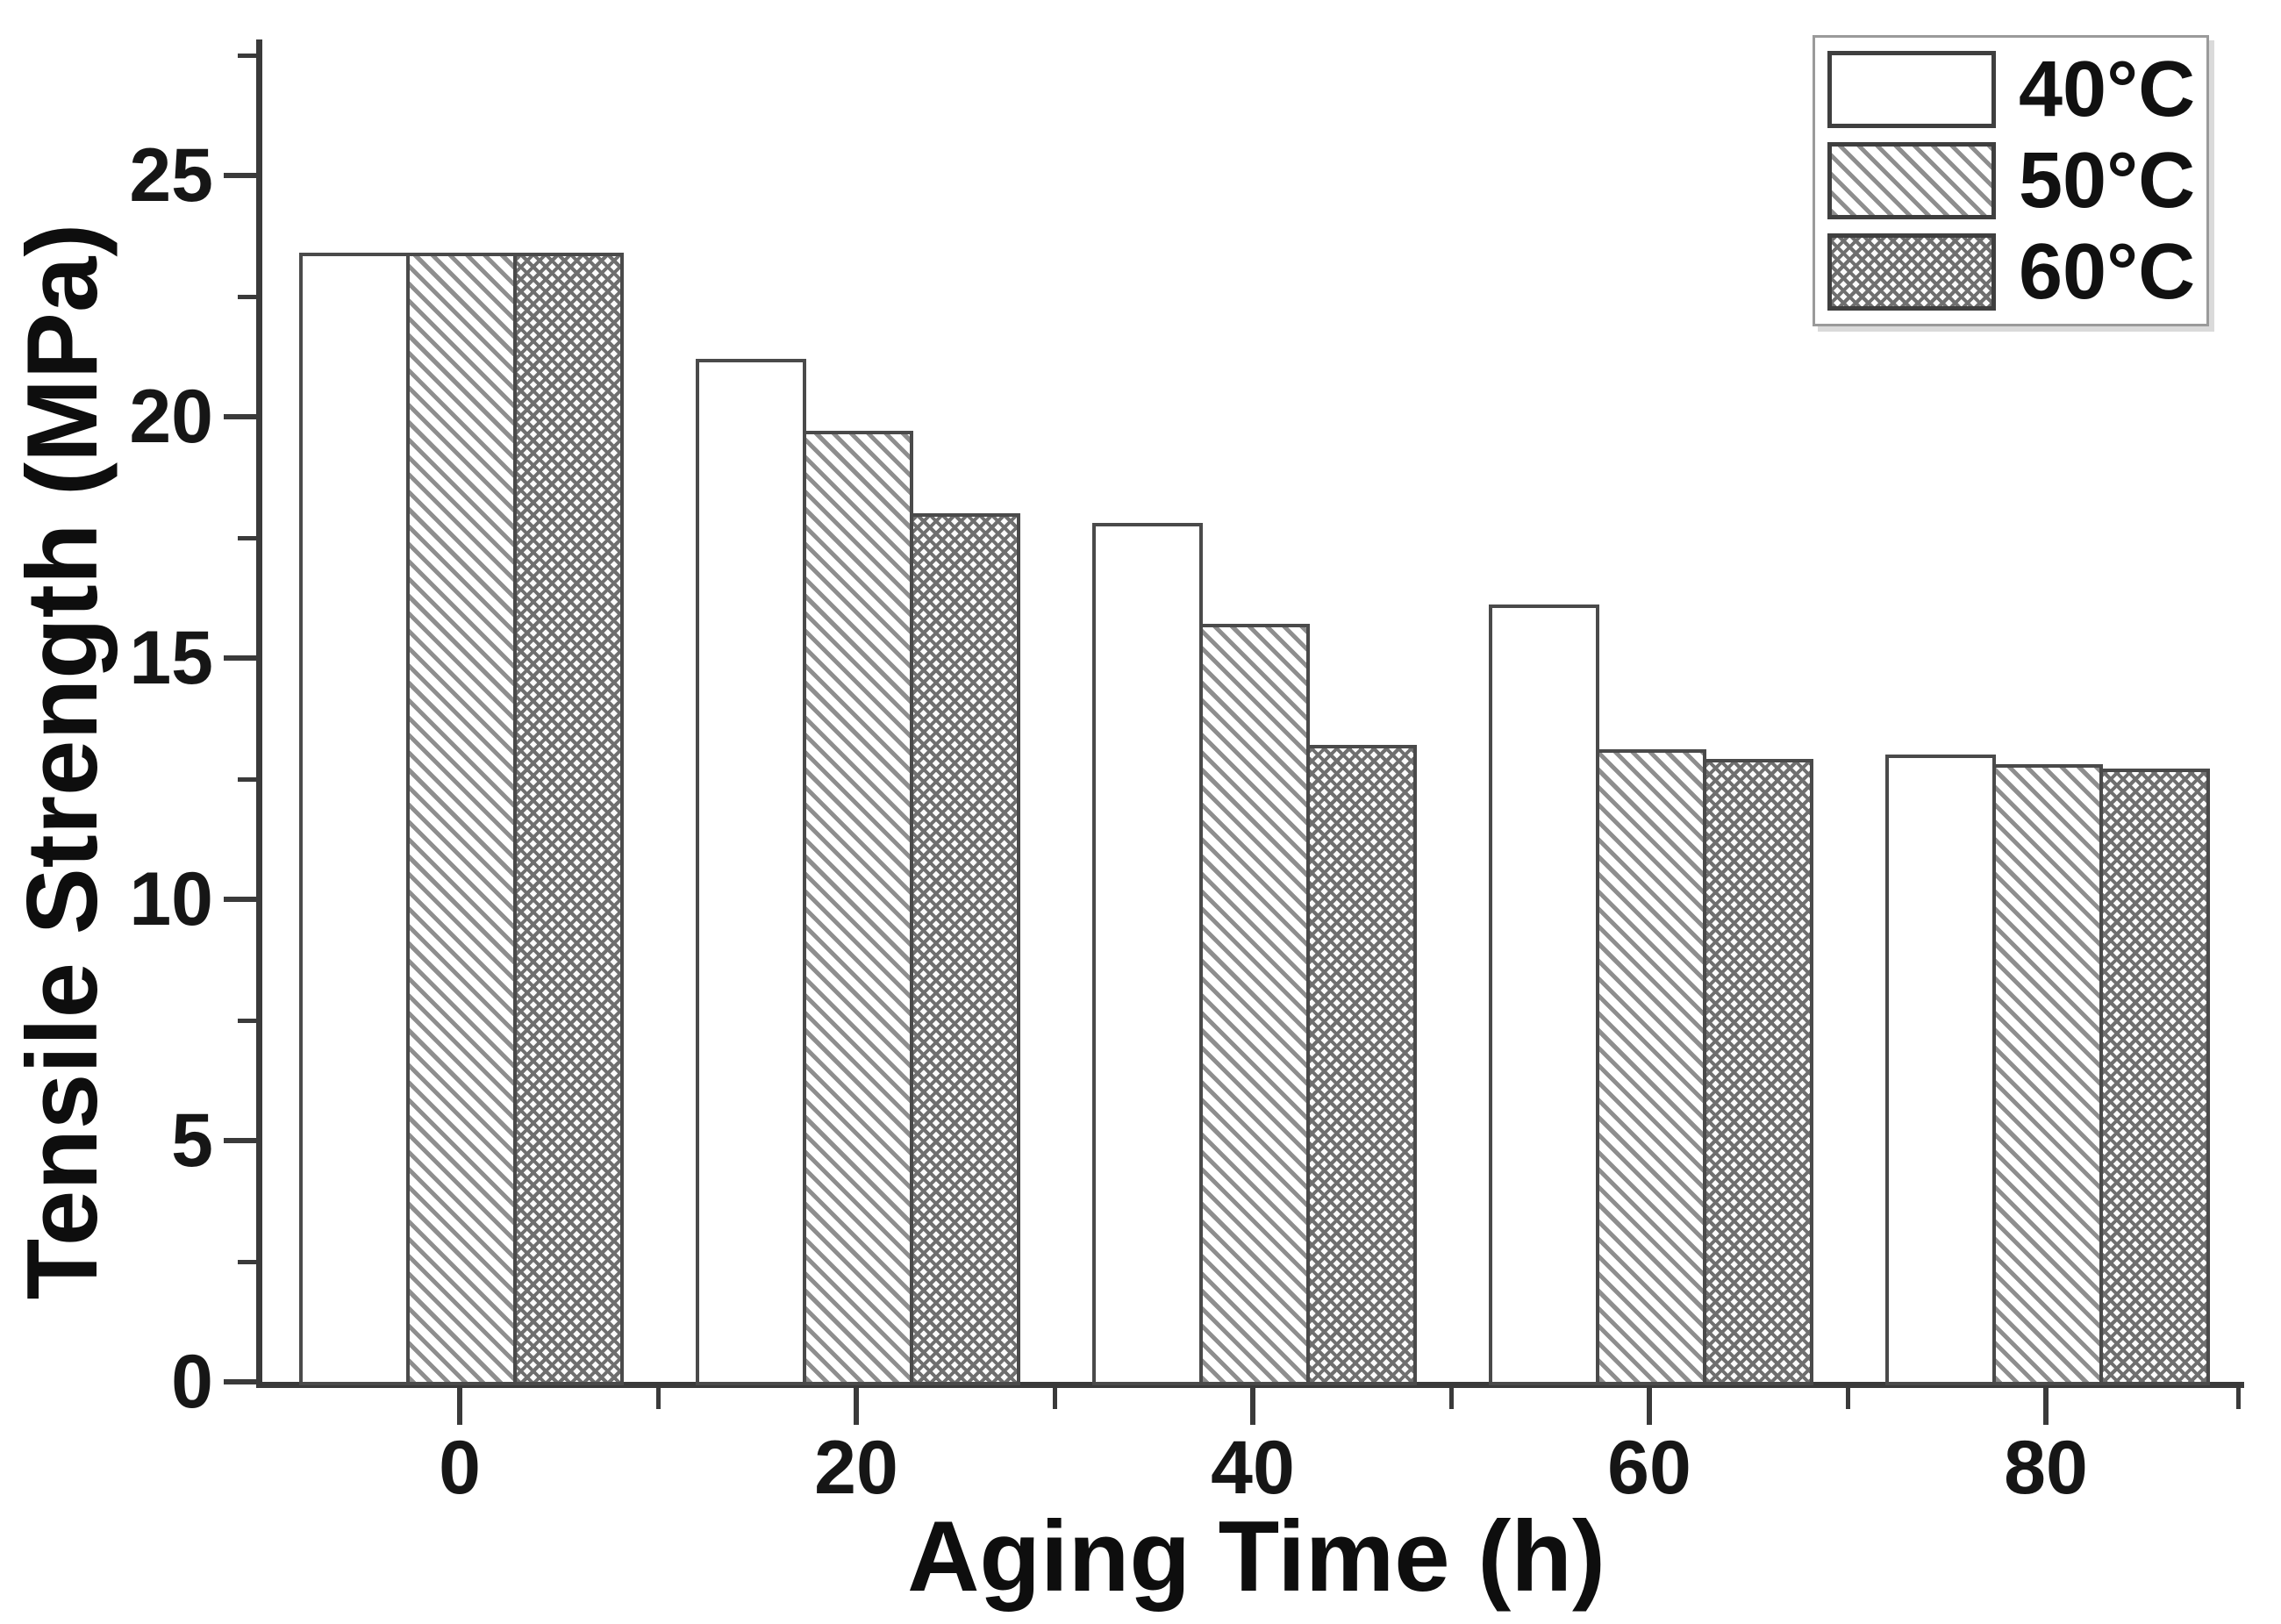 The image size is (2281, 1624). I want to click on x-tick-label: 0, so click(460, 1468).